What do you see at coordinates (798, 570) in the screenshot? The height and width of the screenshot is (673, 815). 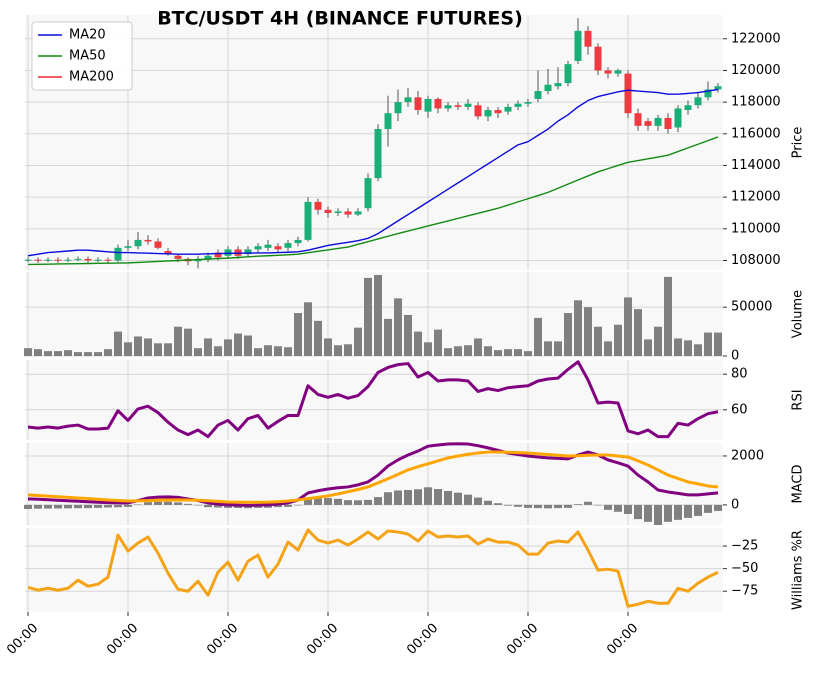 I see `y-axis-label: Williams %R` at bounding box center [798, 570].